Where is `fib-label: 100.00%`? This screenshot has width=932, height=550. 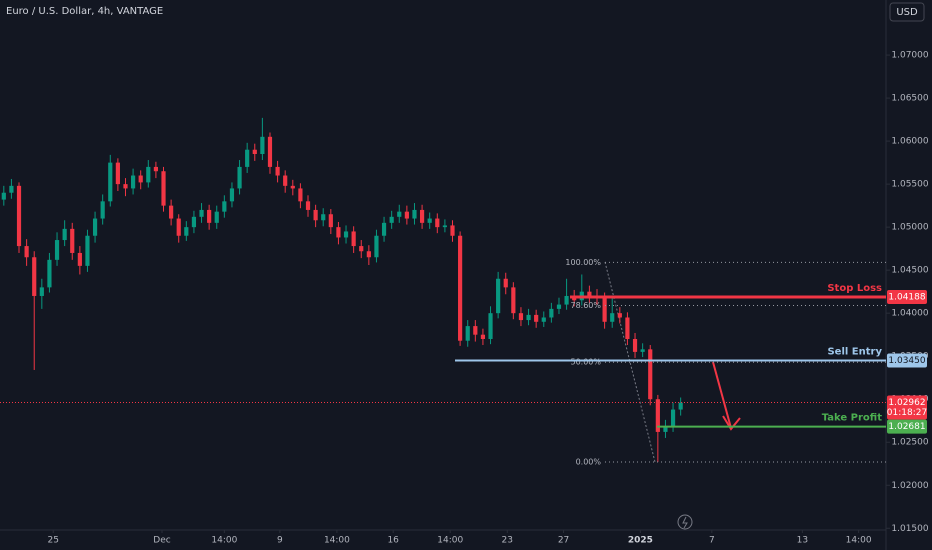 fib-label: 100.00% is located at coordinates (583, 262).